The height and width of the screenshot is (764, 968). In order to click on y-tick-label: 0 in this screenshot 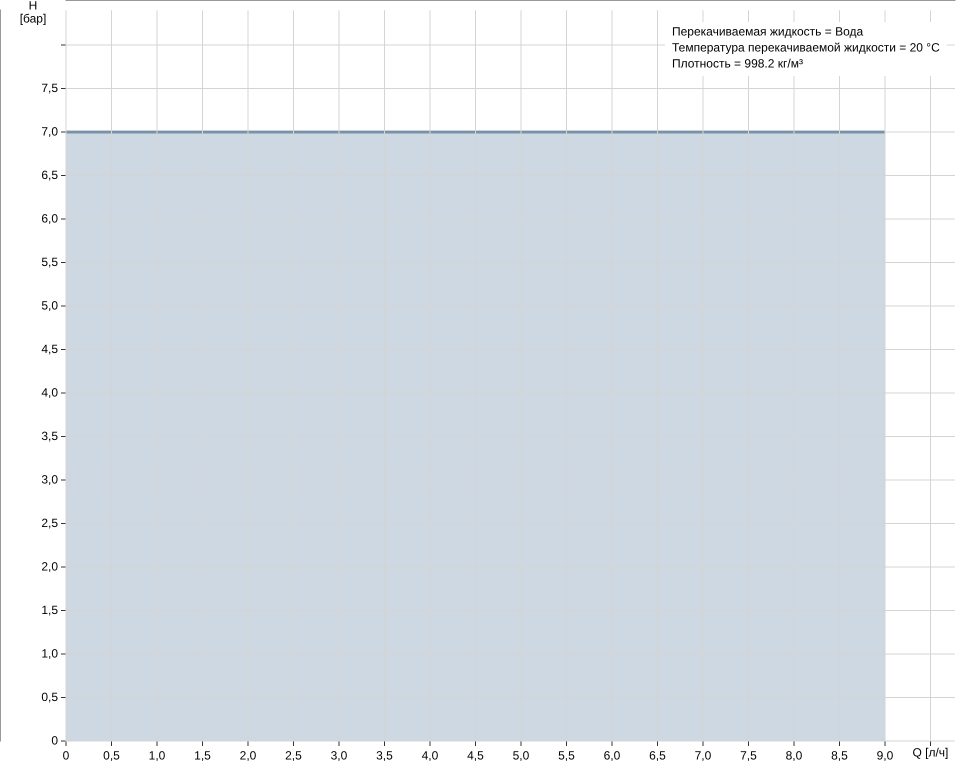, I will do `click(54, 740)`.